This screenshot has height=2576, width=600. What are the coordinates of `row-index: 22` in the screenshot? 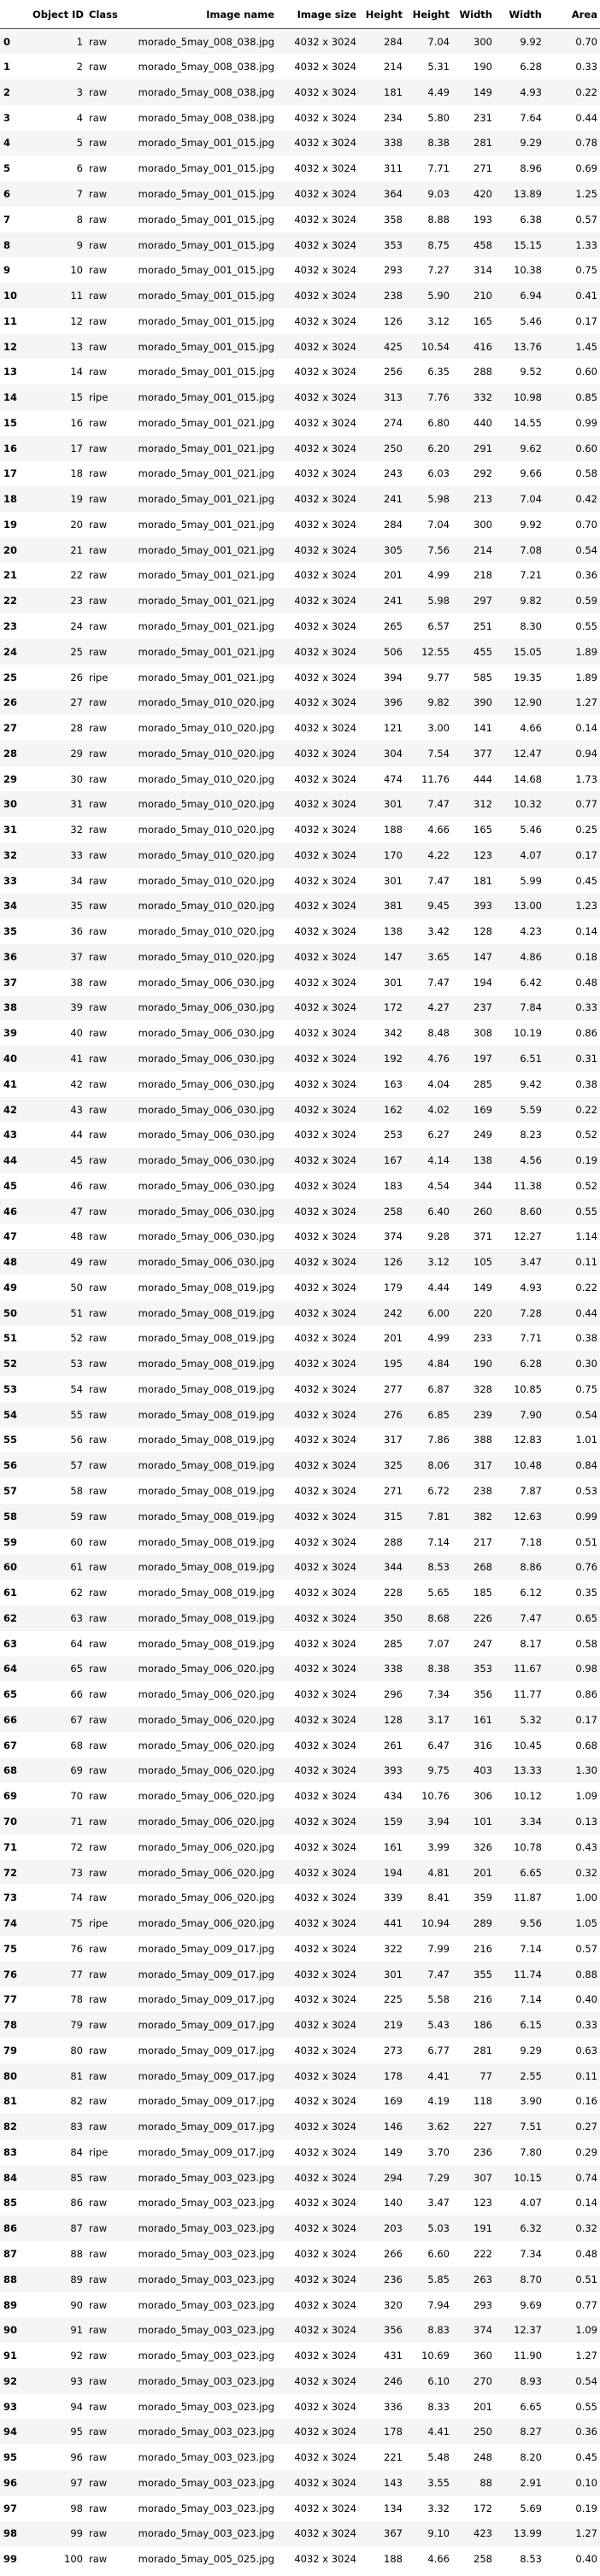 It's located at (10, 601).